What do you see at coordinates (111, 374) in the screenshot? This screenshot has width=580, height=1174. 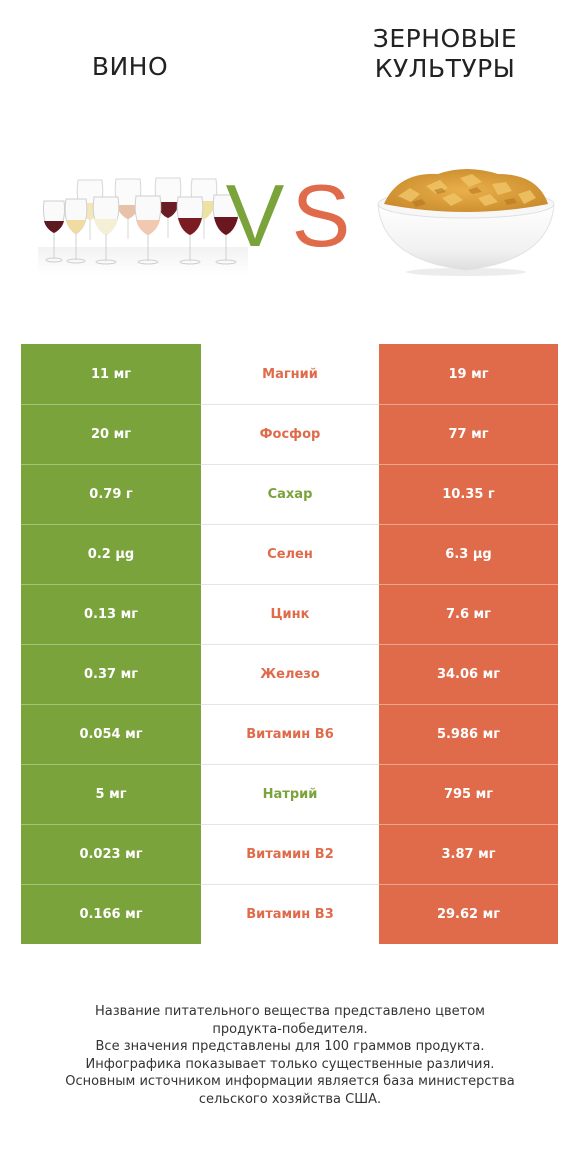 I see `left-value: 11 мг` at bounding box center [111, 374].